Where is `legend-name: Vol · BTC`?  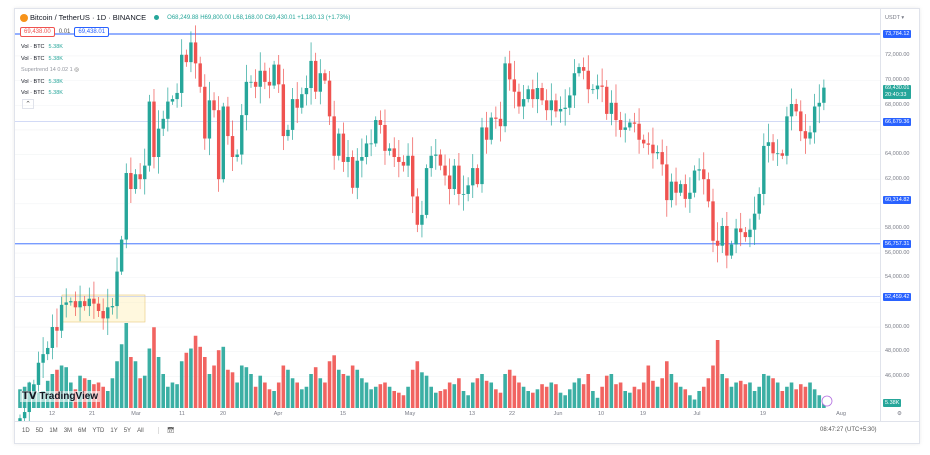 legend-name: Vol · BTC is located at coordinates (33, 47).